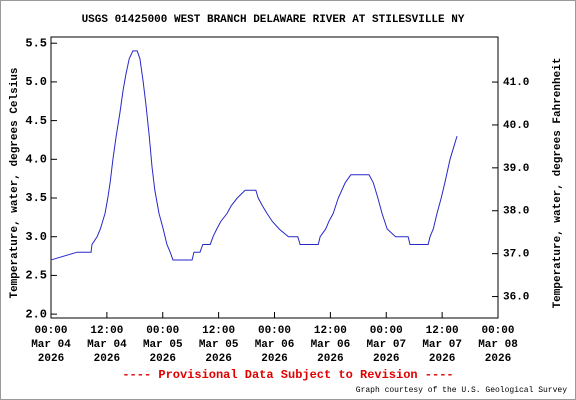 This screenshot has width=576, height=400. What do you see at coordinates (163, 345) in the screenshot?
I see `x-tick-label: 00:00 Mar 05 2026` at bounding box center [163, 345].